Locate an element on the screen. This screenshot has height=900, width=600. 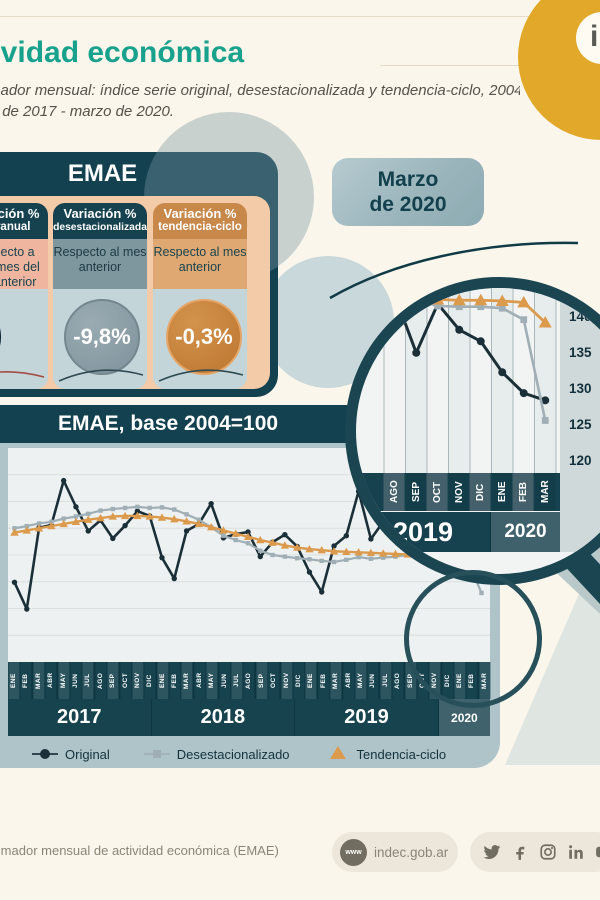
period-badge: Marzo de 2020 is located at coordinates (408, 192).